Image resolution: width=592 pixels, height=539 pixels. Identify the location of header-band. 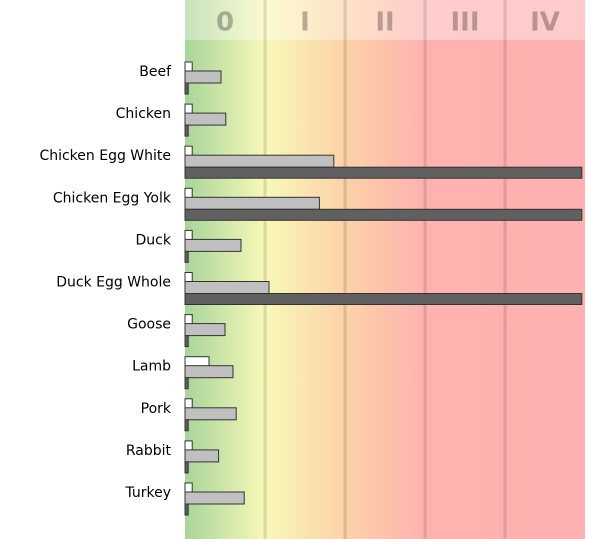
(385, 20).